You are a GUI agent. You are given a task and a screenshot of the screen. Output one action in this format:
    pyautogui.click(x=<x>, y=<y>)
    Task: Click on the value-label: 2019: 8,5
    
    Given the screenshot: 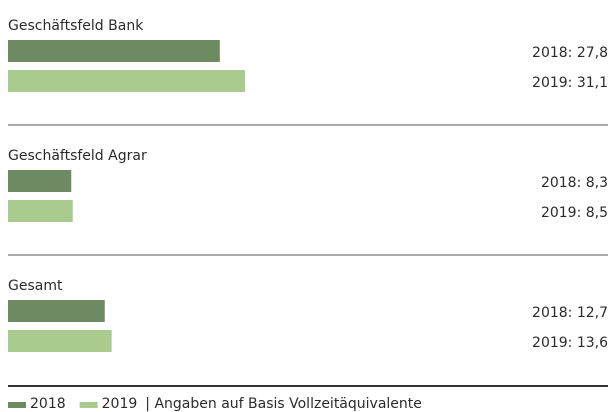 What is the action you would take?
    pyautogui.click(x=574, y=213)
    